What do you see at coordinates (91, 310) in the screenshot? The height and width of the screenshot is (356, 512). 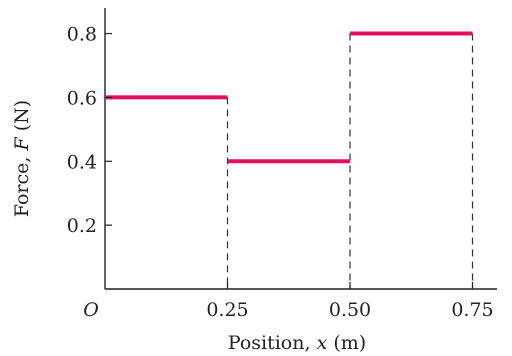 I see `origin-label: O` at bounding box center [91, 310].